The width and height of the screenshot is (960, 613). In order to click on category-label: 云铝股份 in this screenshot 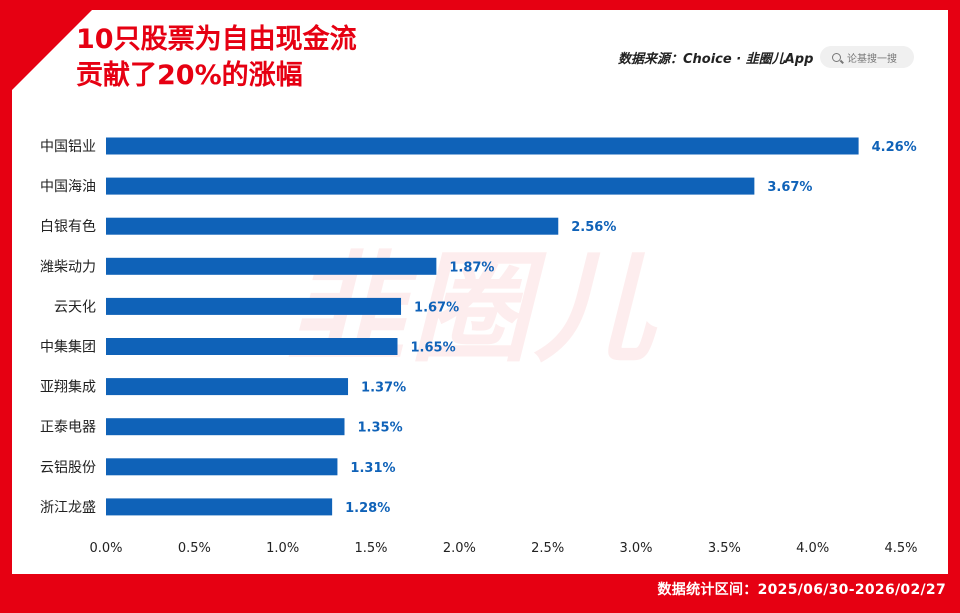, I will do `click(68, 468)`.